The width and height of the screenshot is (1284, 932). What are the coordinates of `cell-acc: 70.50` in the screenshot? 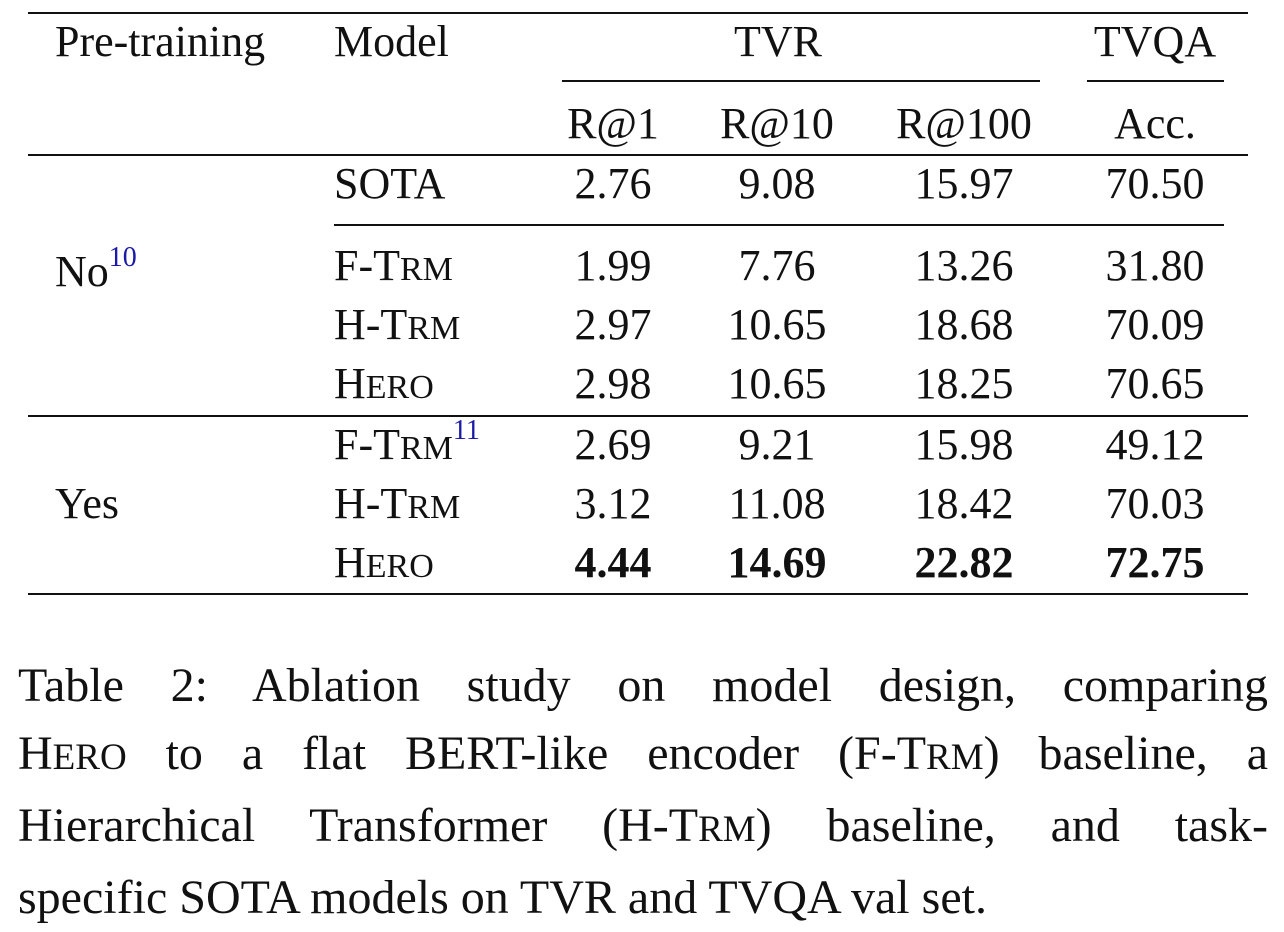 It's located at (1155, 183).